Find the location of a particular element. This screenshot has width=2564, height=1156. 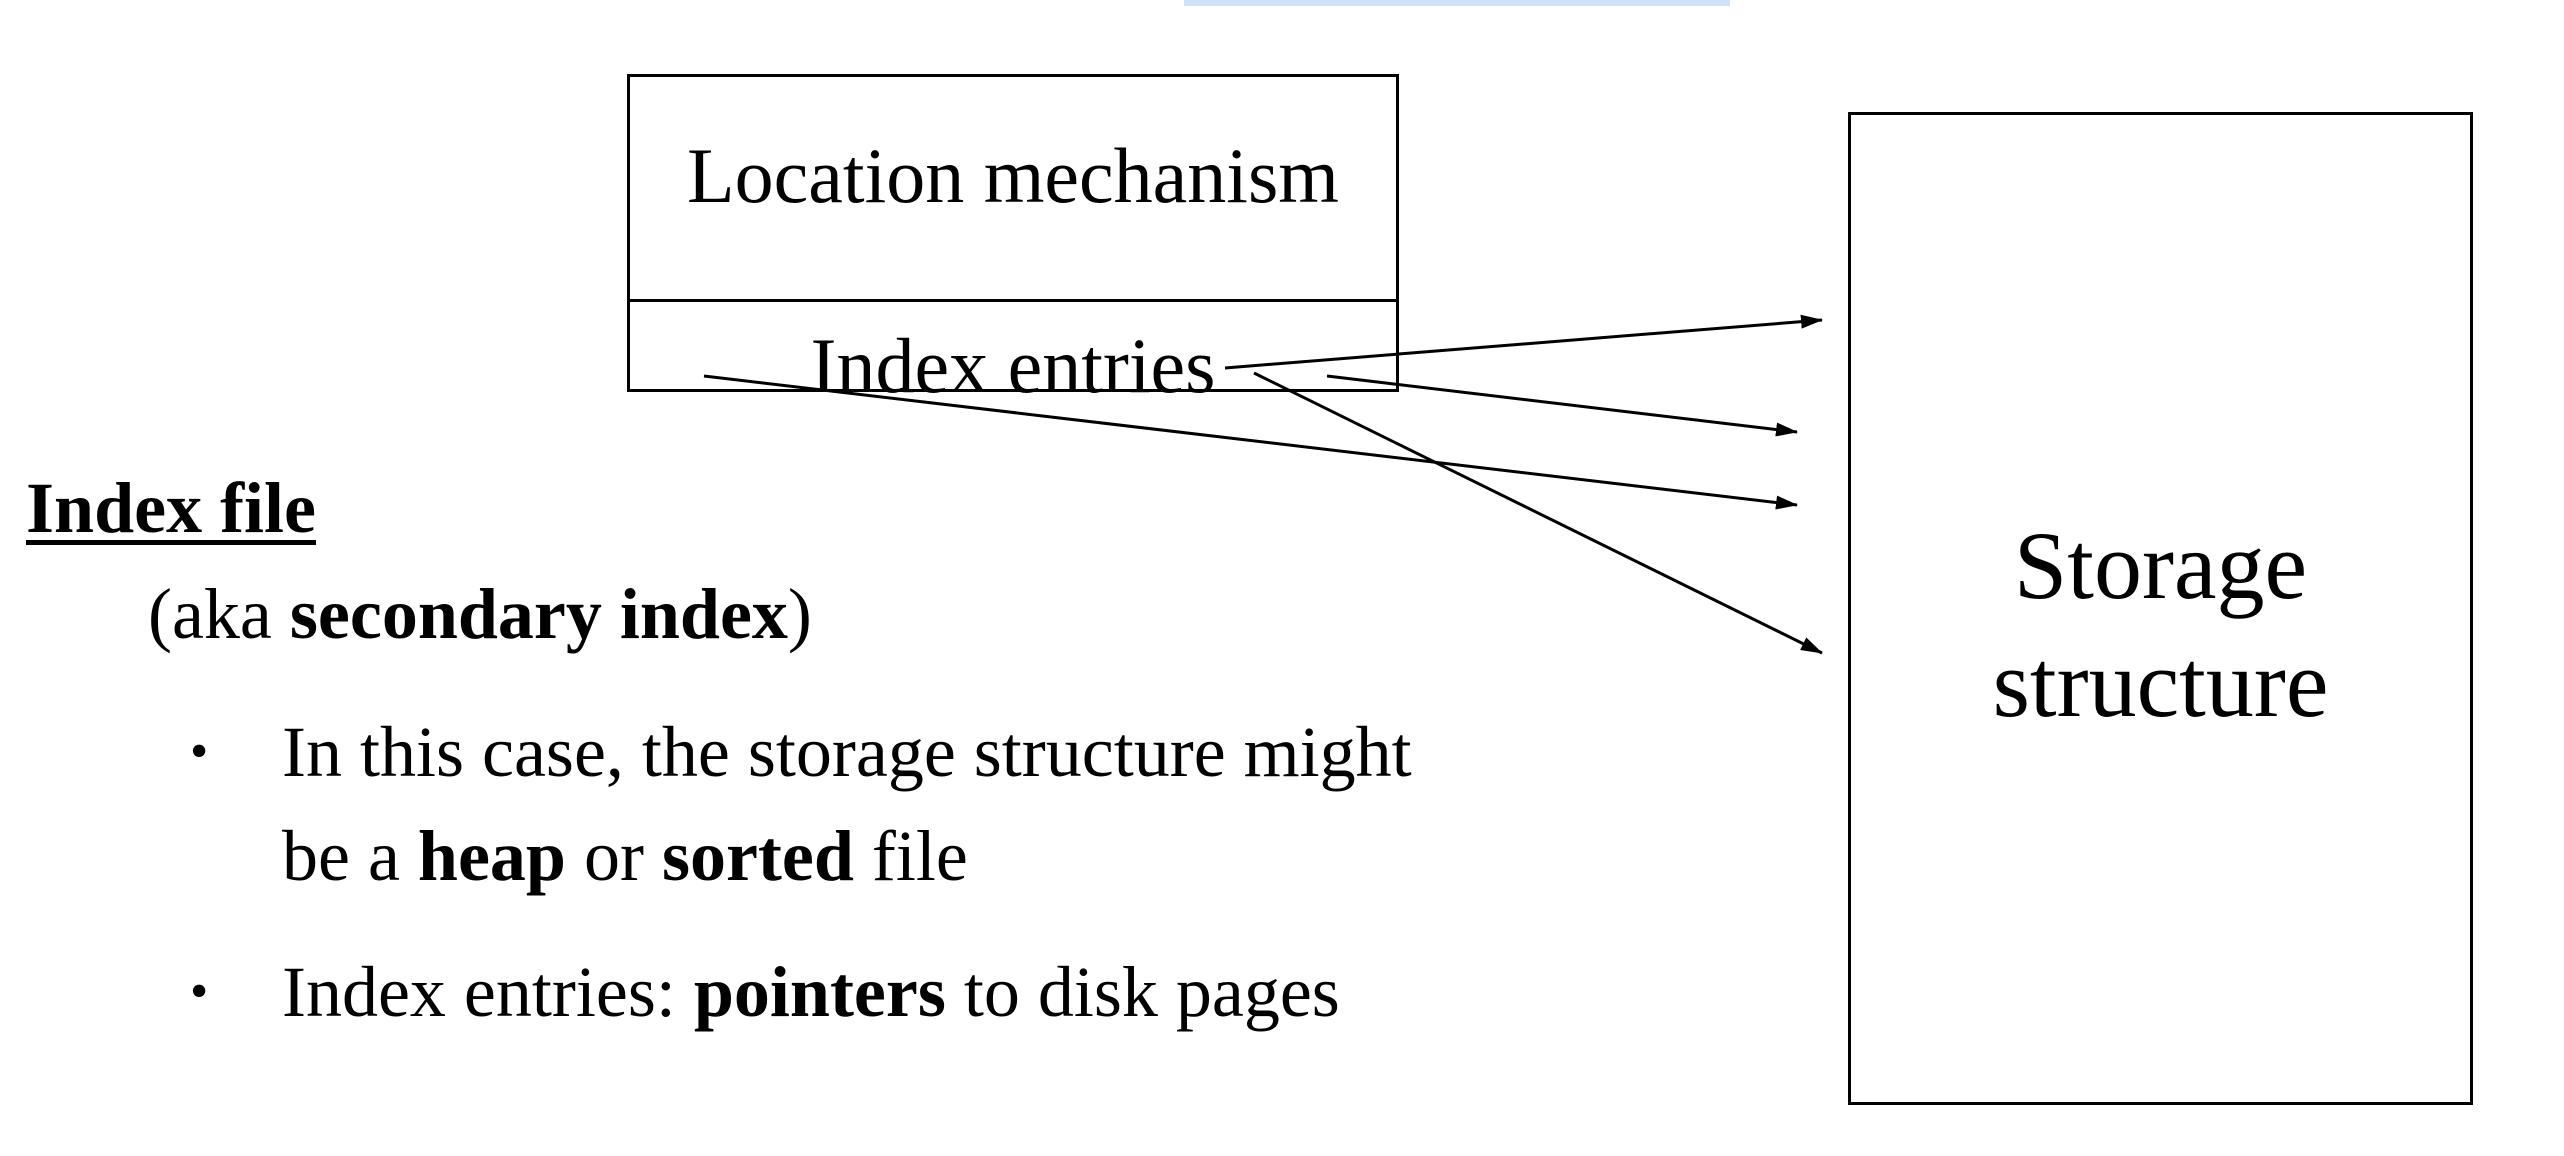

aka-line: (aka secondary index) is located at coordinates (480, 614).